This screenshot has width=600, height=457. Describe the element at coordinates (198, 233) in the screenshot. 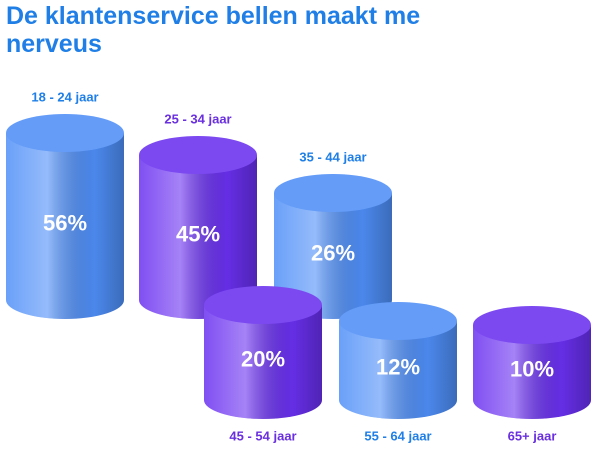

I see `value-label: 45%` at that location.